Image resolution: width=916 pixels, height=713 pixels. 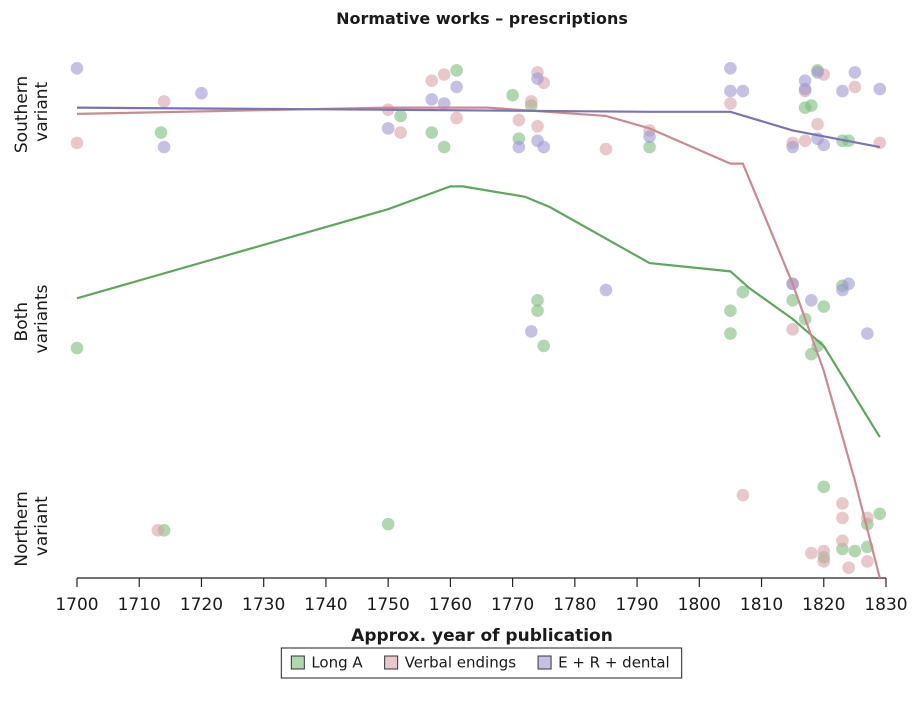 I want to click on legend: Long A Verbal endings E + R + dental, so click(x=481, y=663).